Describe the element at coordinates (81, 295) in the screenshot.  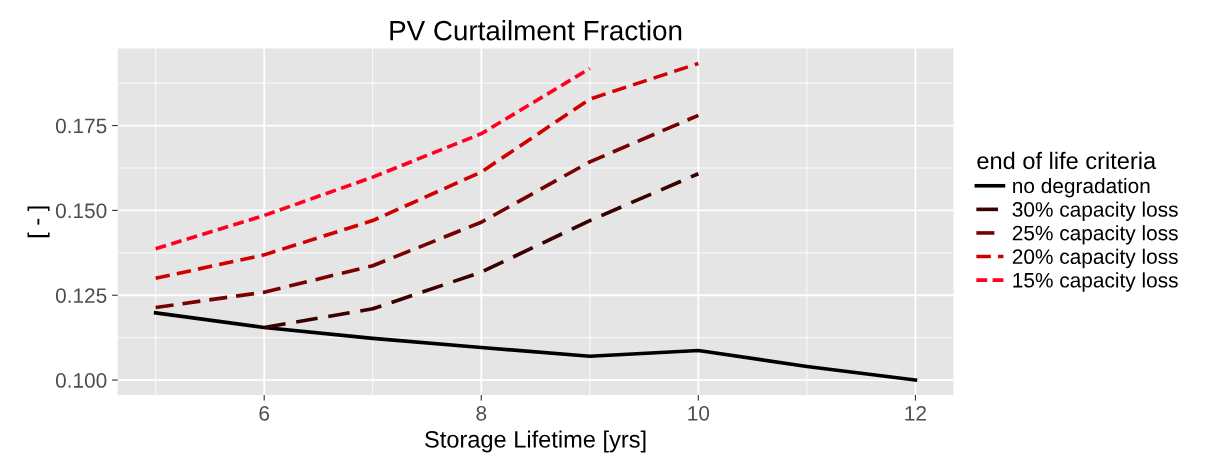
I see `y-tick-label: 0.125` at that location.